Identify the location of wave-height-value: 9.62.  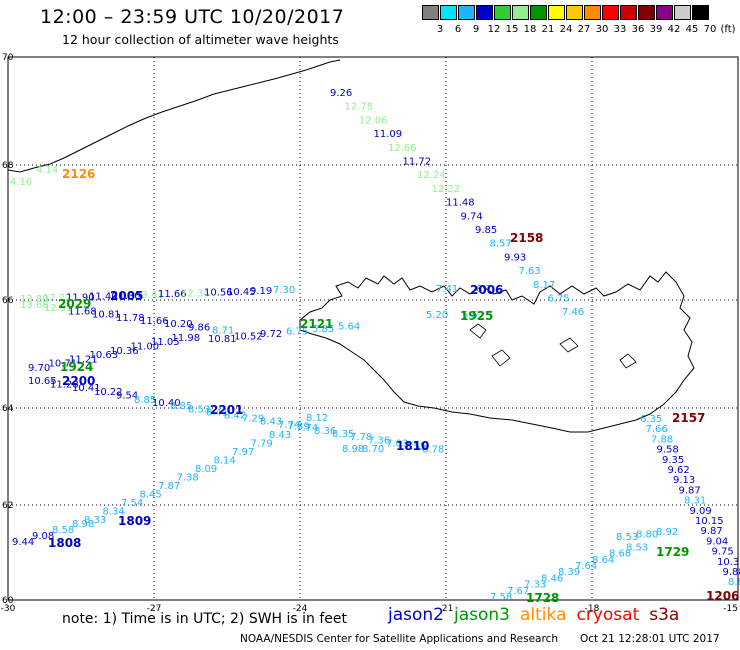
(679, 470).